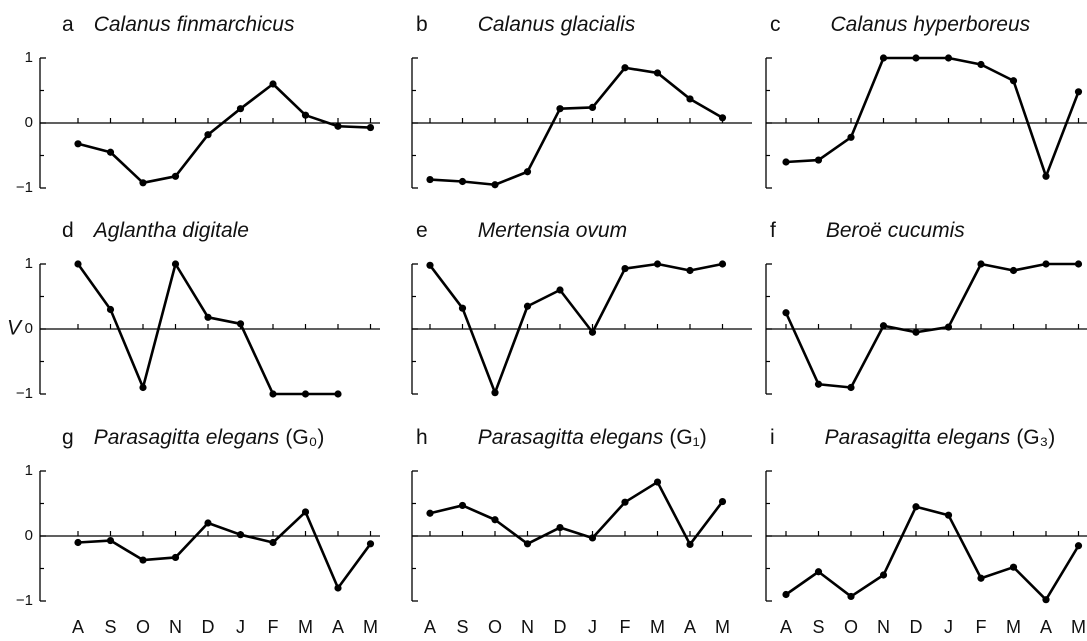 The width and height of the screenshot is (1087, 641). I want to click on panel-title: c Calanus hyperboreus, so click(900, 24).